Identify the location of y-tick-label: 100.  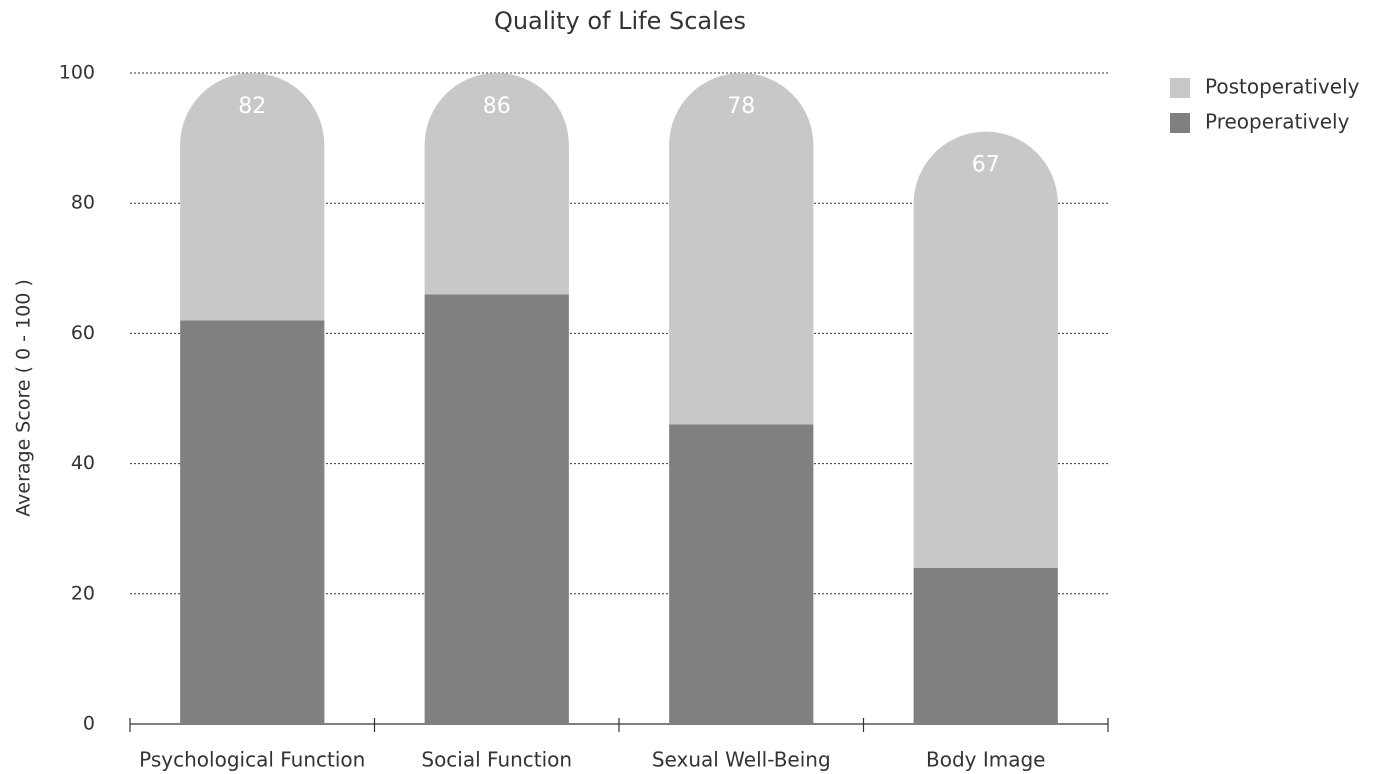
(77, 73).